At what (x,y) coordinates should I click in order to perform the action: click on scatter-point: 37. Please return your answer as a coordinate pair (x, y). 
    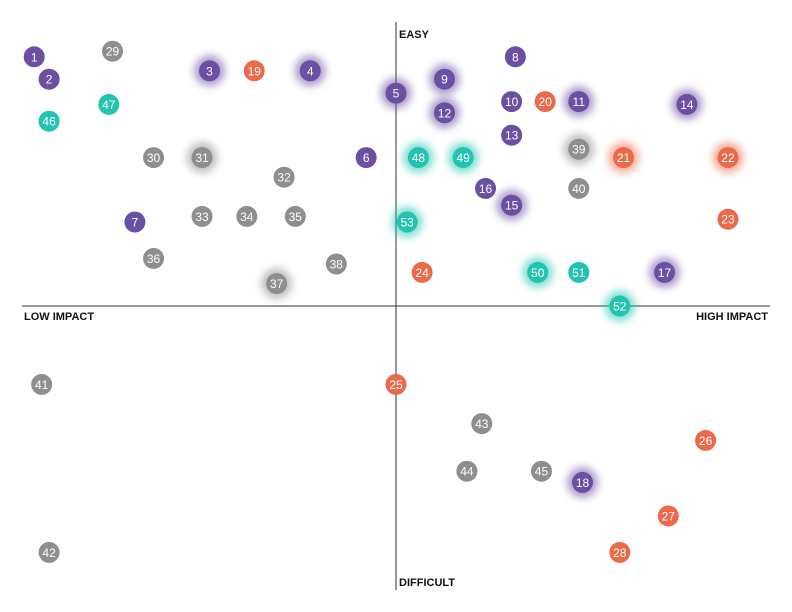
    Looking at the image, I should click on (277, 284).